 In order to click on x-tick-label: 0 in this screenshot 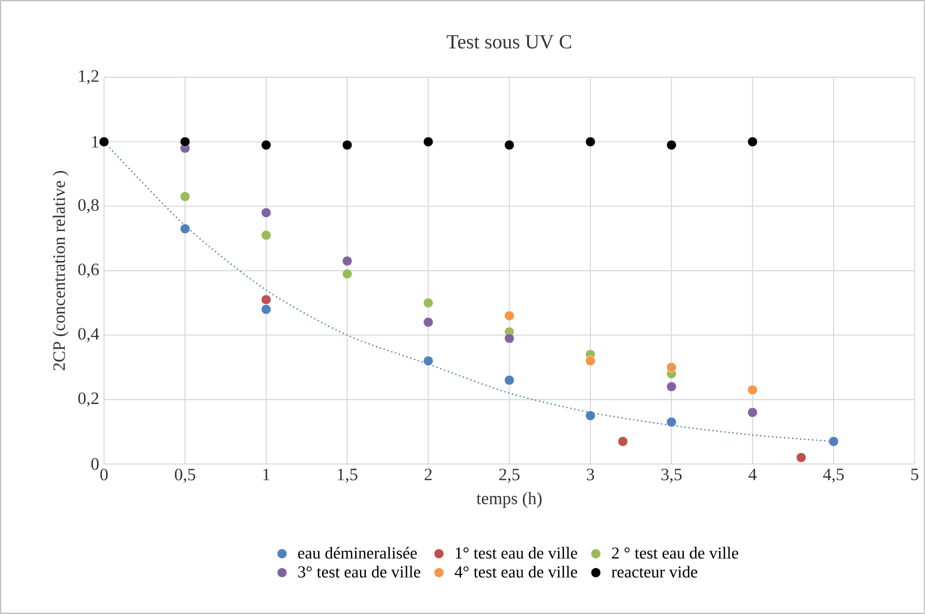, I will do `click(104, 474)`.